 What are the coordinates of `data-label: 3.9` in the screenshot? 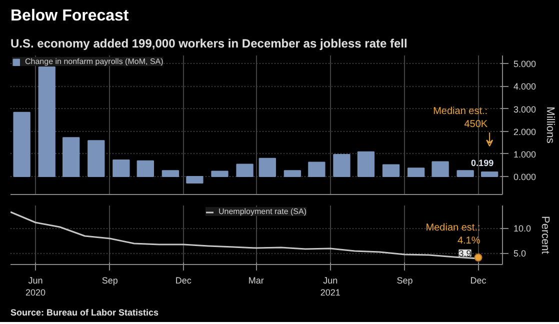 It's located at (465, 253).